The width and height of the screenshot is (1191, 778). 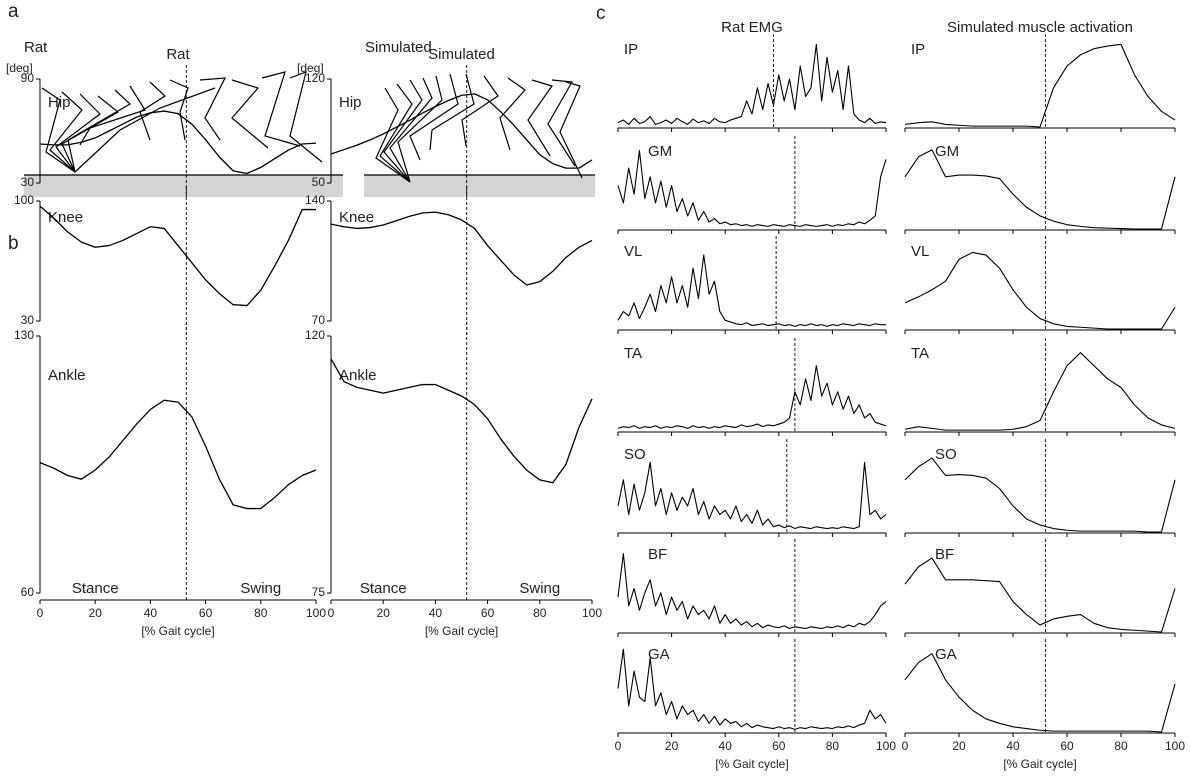 I want to click on muscle-label: GA, so click(x=659, y=654).